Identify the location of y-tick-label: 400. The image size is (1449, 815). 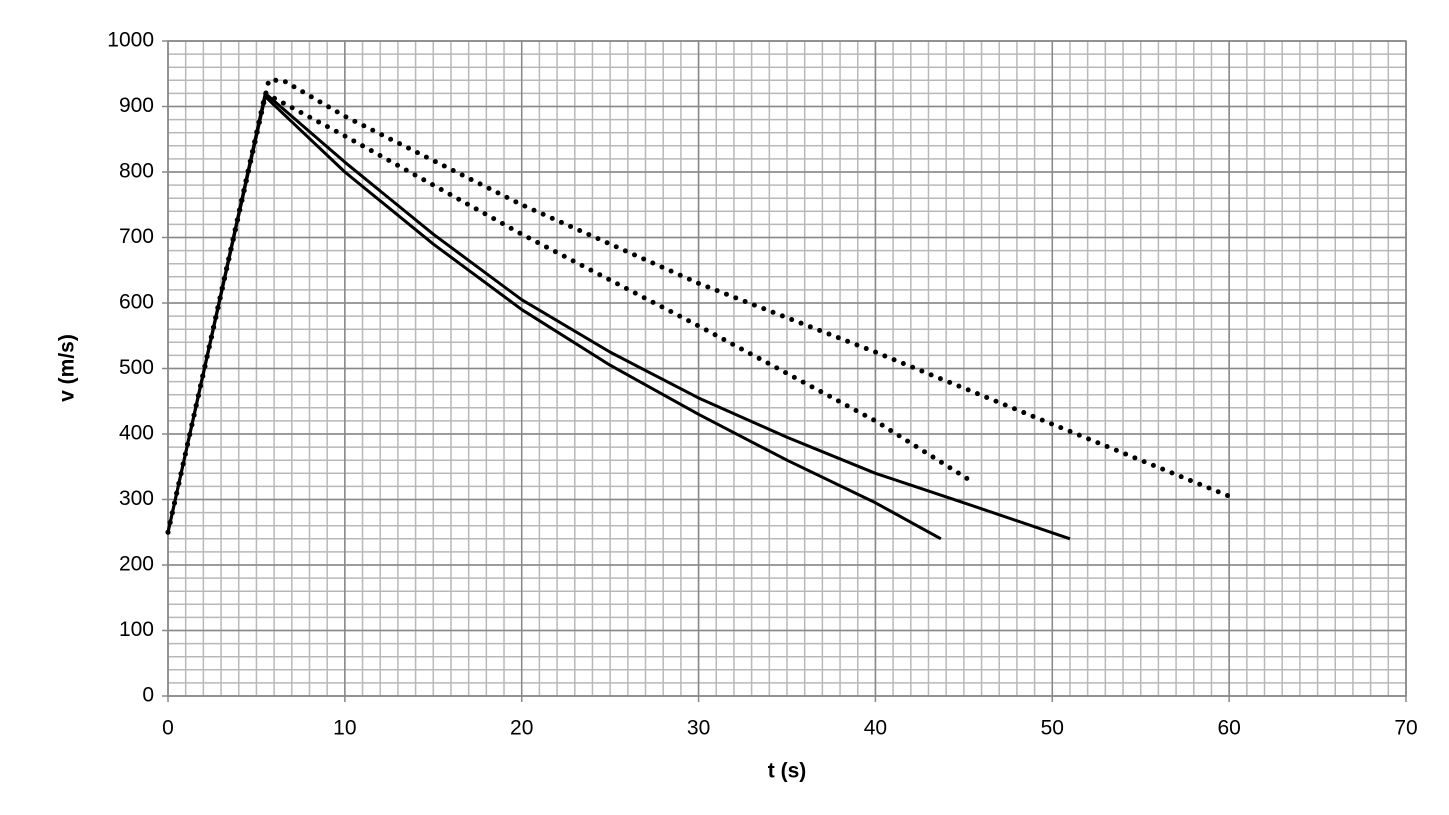
(136, 433).